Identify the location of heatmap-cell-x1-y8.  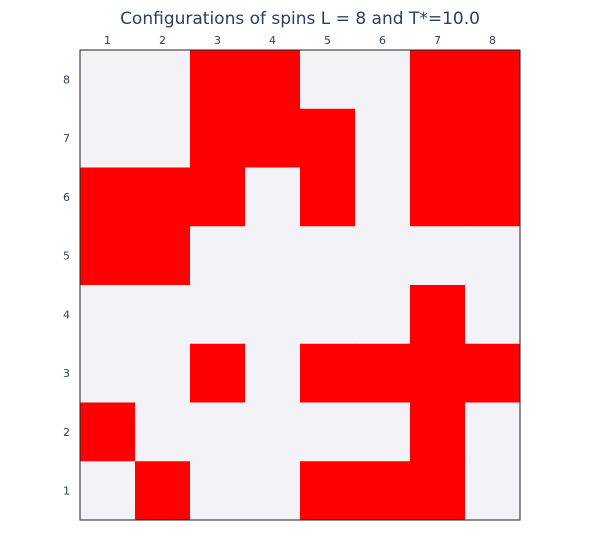
(108, 80).